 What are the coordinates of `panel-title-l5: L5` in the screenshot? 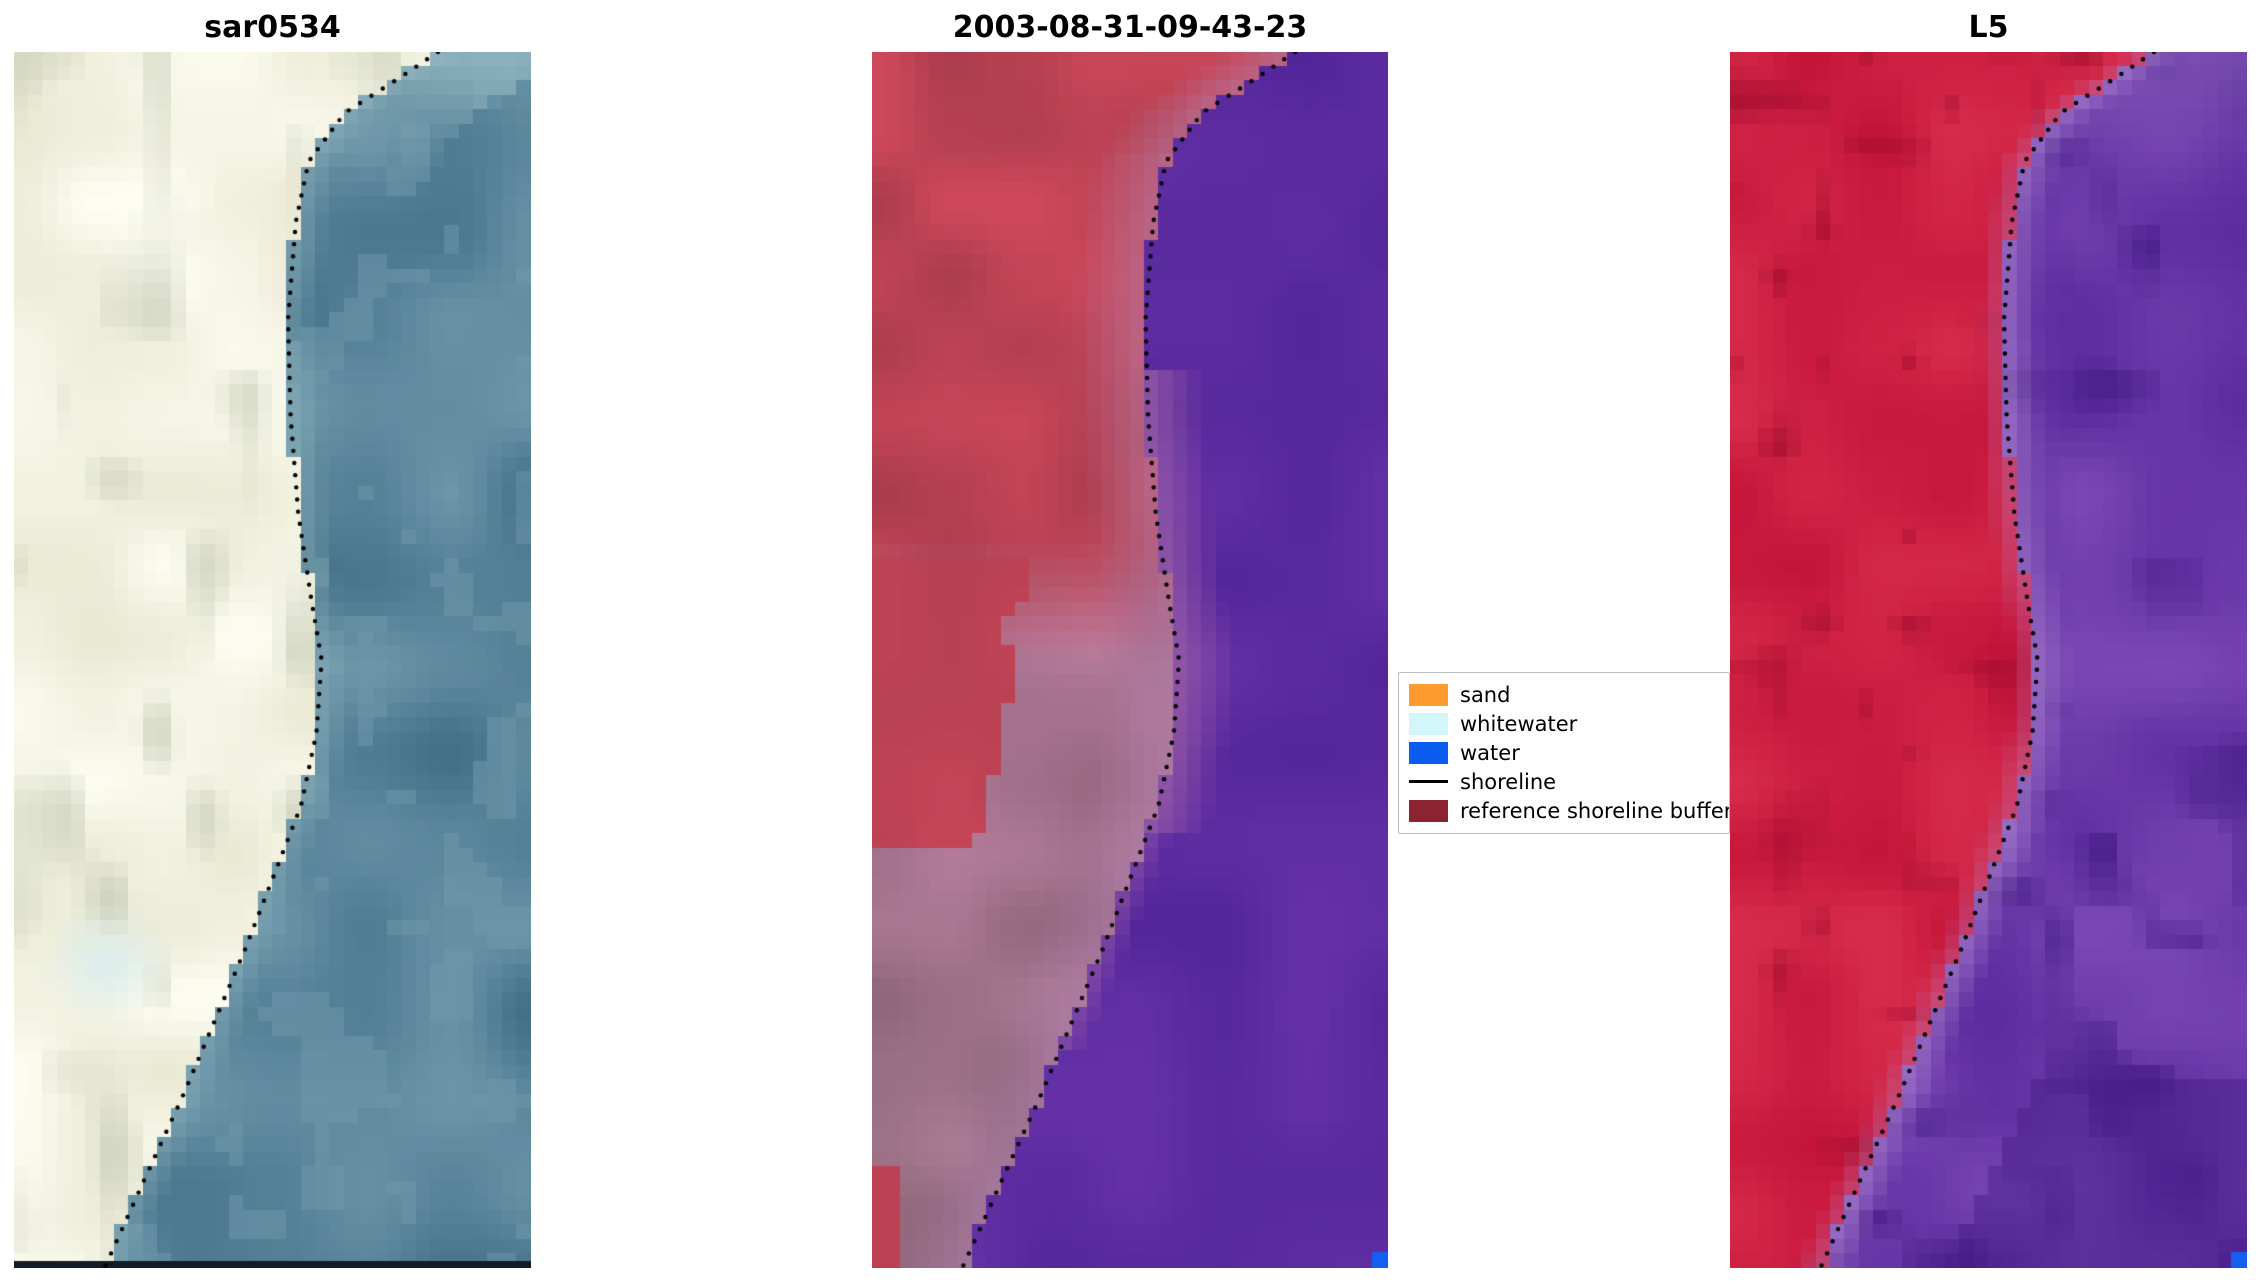 It's located at (1988, 27).